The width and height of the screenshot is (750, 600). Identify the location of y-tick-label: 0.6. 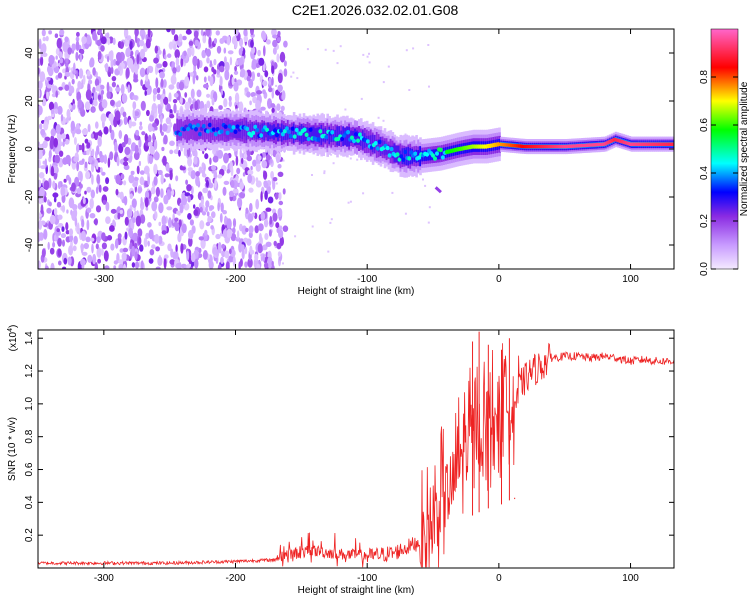
(29, 469).